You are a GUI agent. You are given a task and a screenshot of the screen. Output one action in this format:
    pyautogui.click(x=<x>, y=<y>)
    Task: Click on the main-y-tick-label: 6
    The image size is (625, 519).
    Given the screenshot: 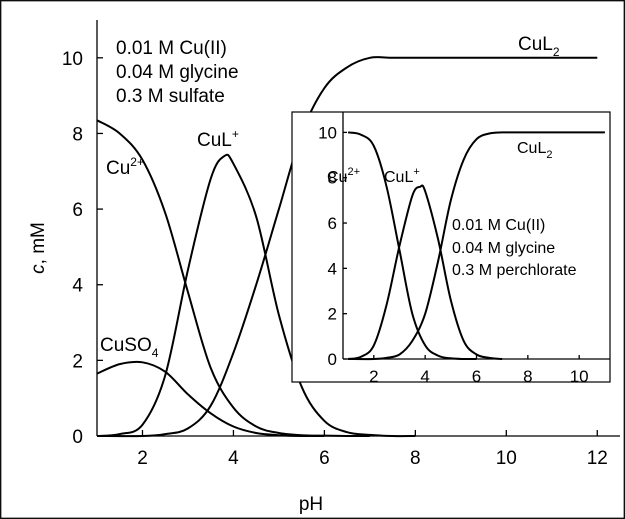 What is the action you would take?
    pyautogui.click(x=77, y=210)
    